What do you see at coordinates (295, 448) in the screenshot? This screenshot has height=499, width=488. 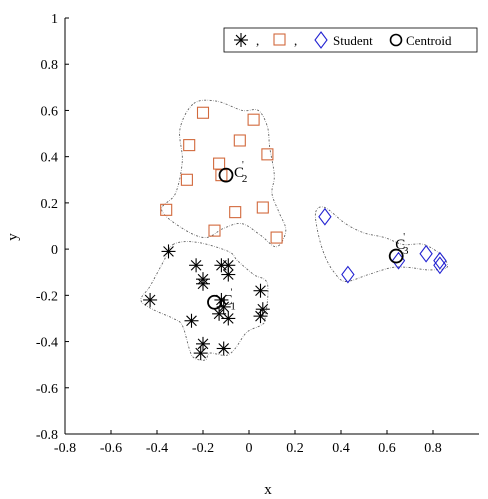 I see `x-tick-label: 0.2` at bounding box center [295, 448].